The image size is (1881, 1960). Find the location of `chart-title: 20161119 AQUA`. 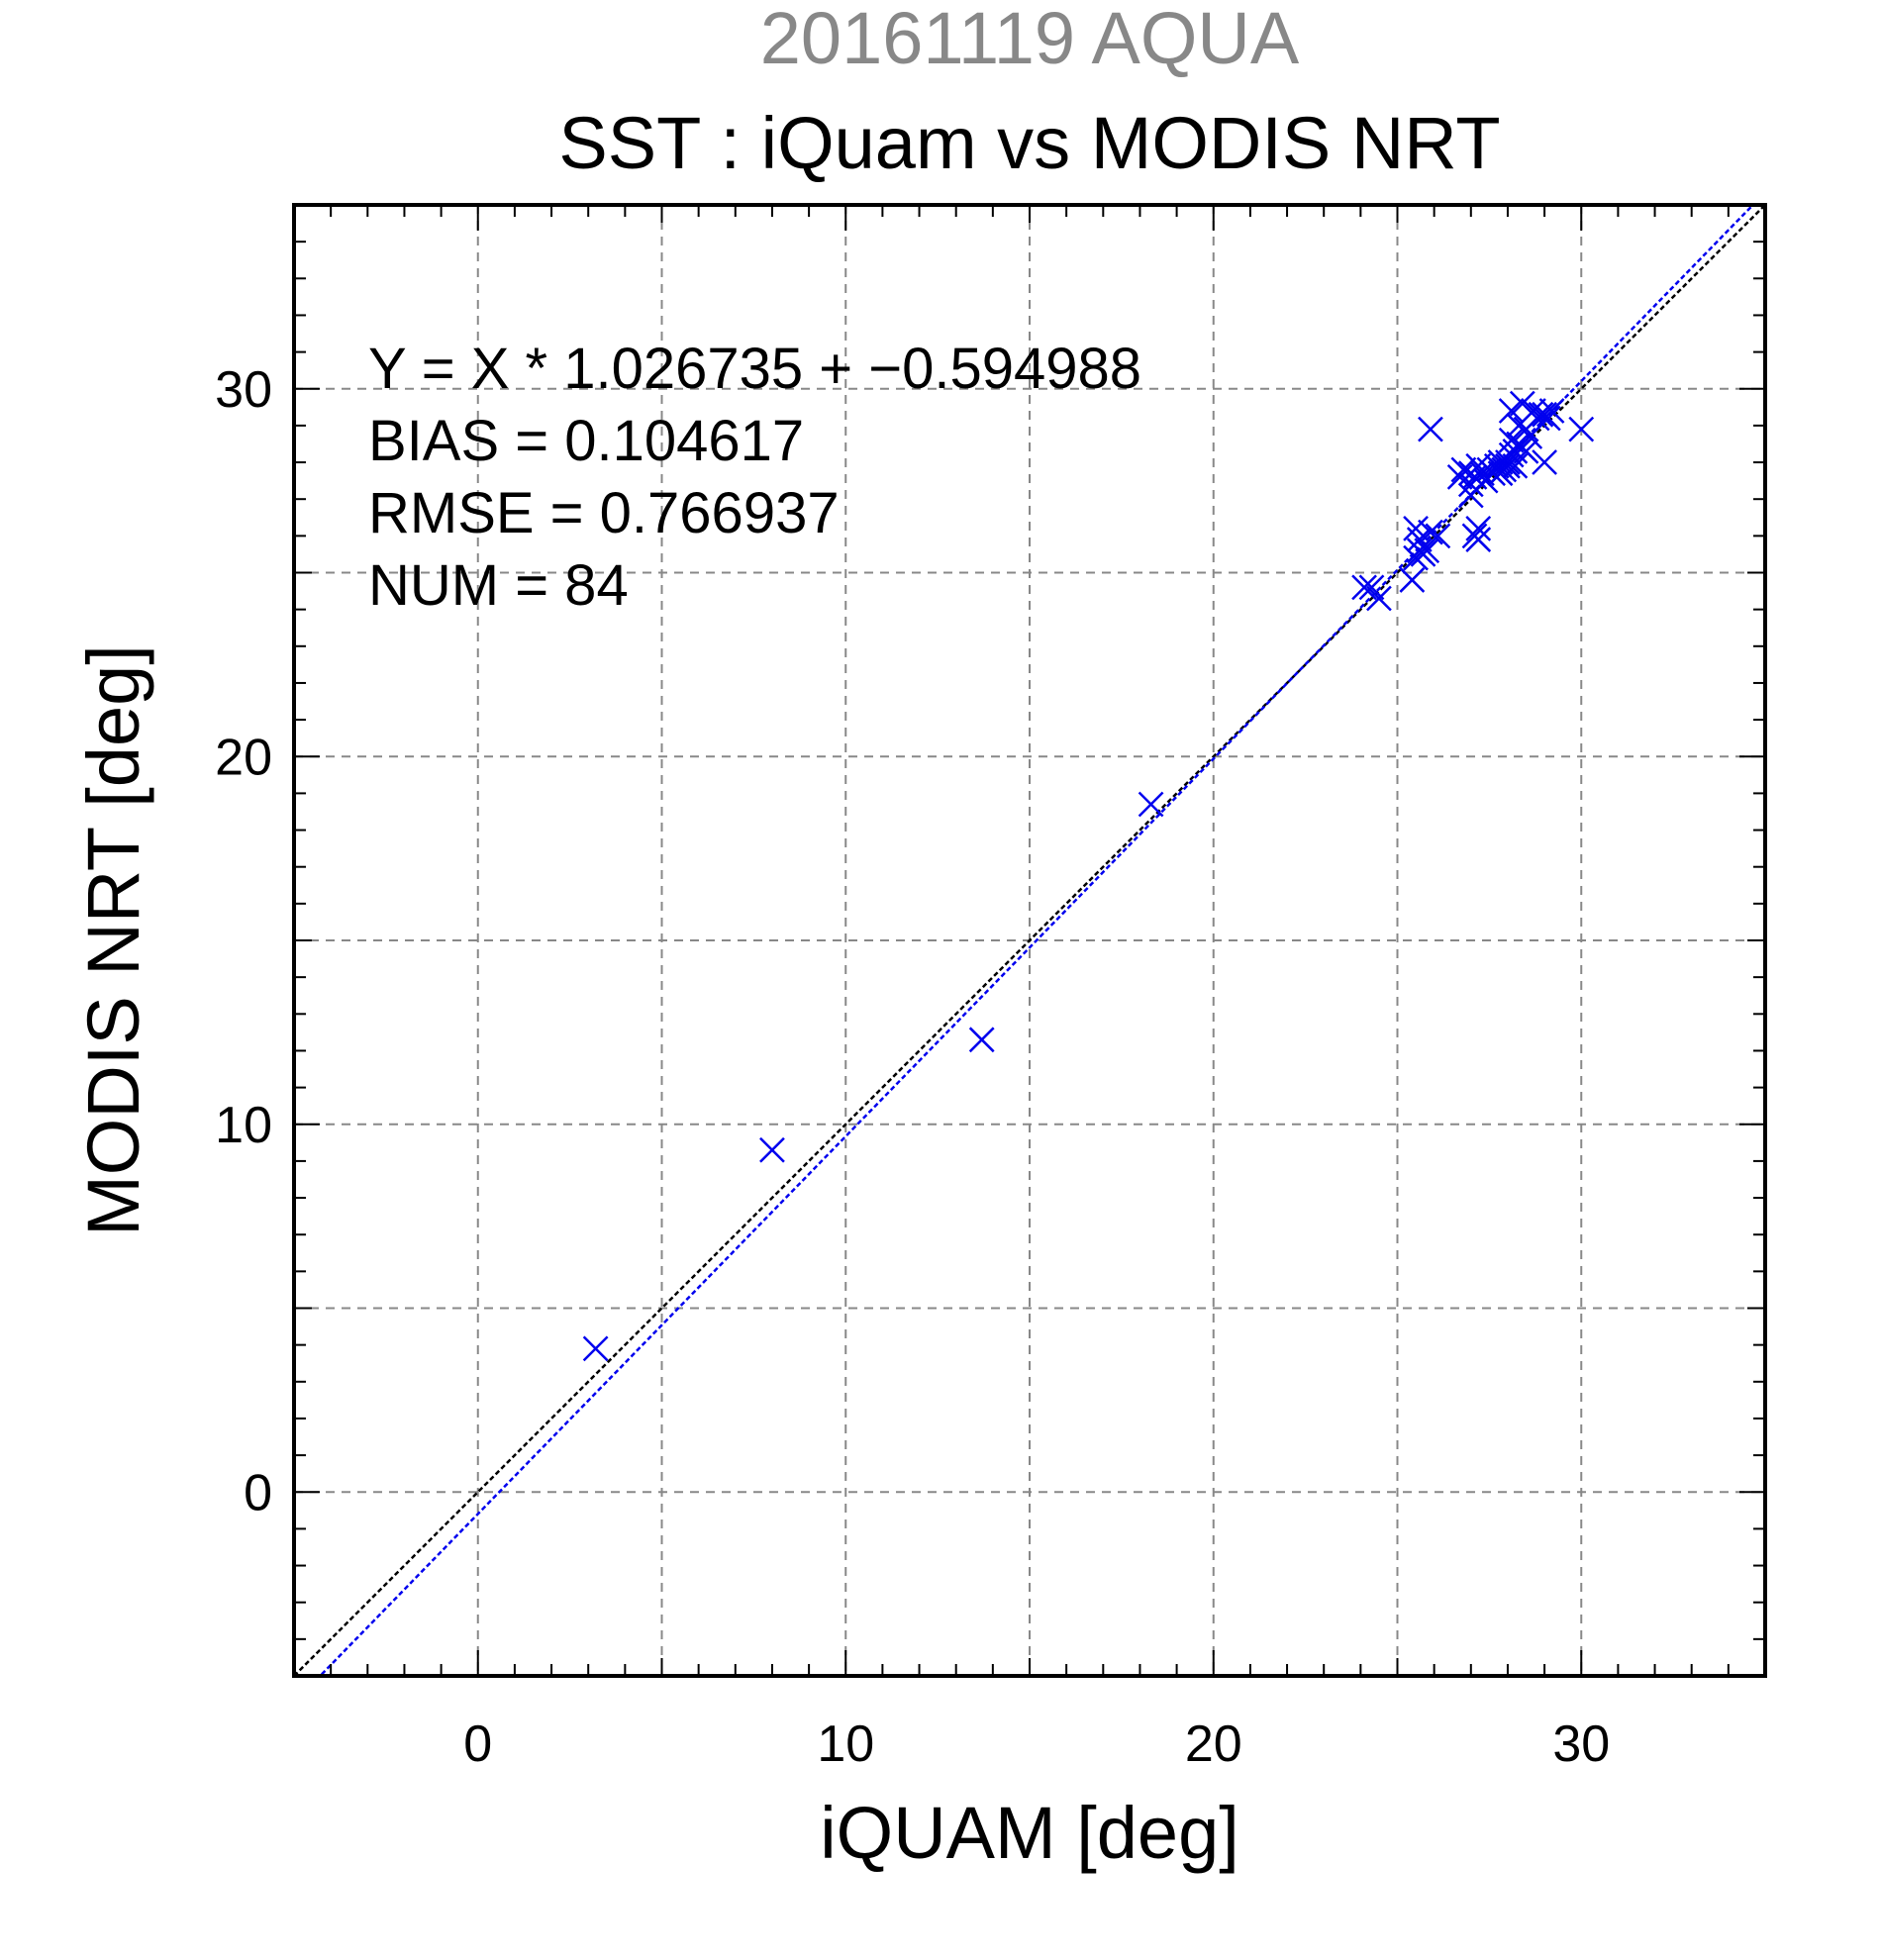

chart-title: 20161119 AQUA is located at coordinates (1030, 39).